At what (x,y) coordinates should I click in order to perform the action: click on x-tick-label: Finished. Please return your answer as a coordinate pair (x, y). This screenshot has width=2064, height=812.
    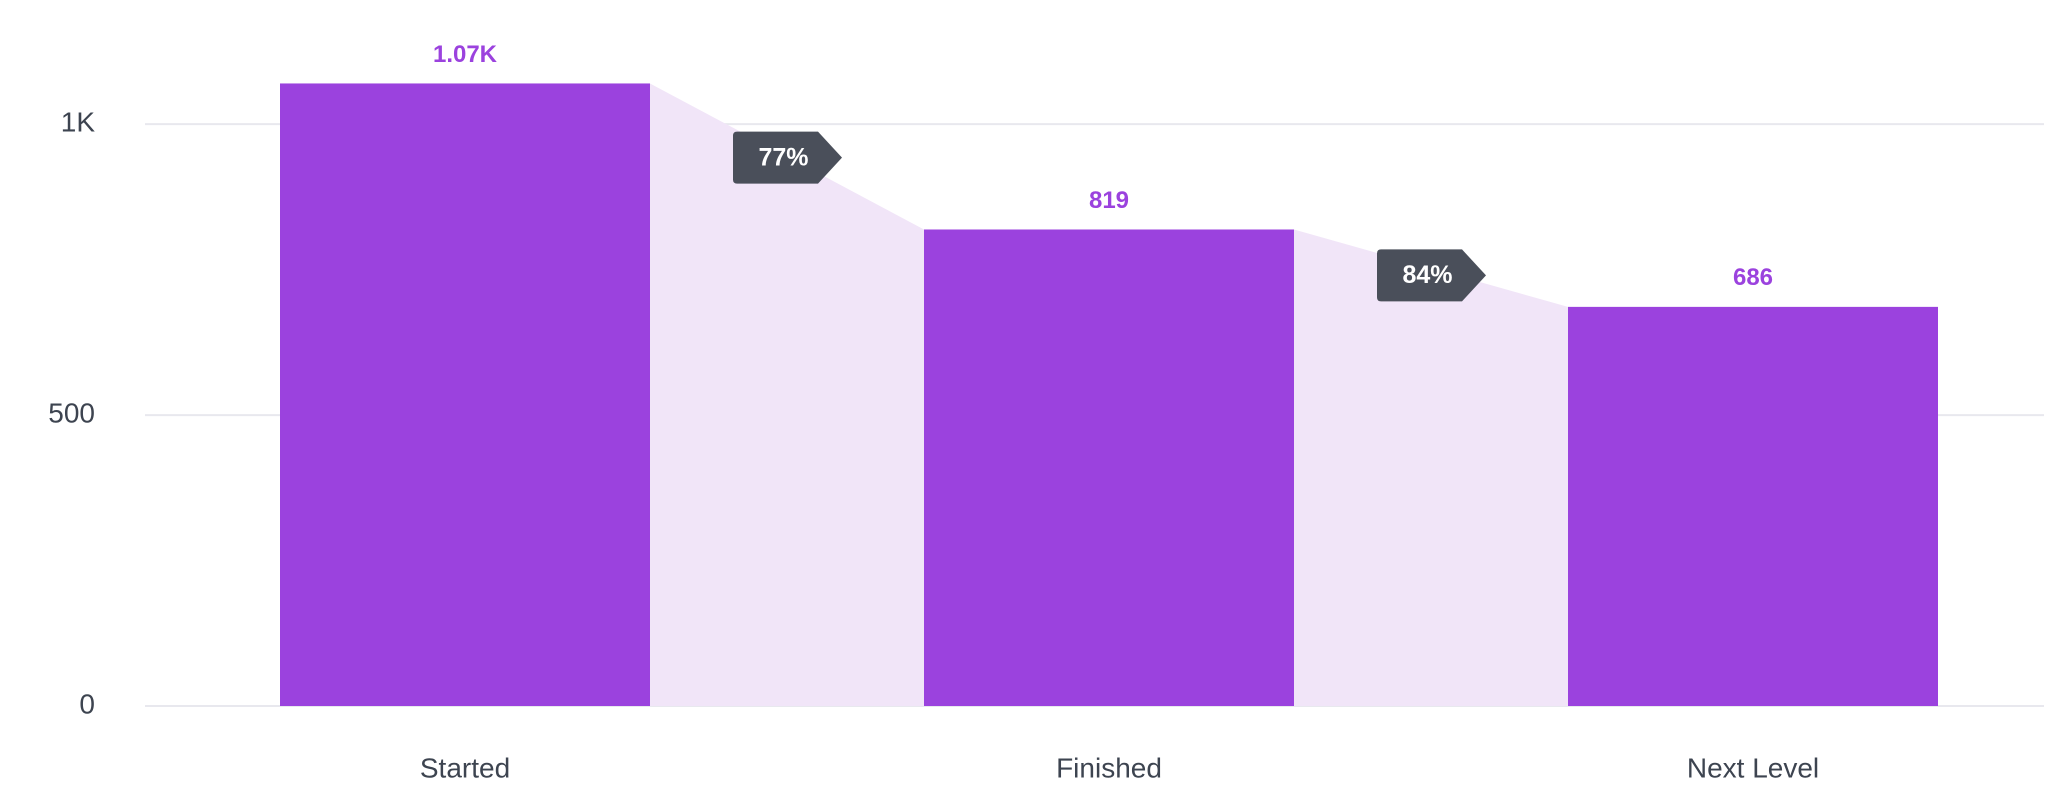
    Looking at the image, I should click on (1109, 767).